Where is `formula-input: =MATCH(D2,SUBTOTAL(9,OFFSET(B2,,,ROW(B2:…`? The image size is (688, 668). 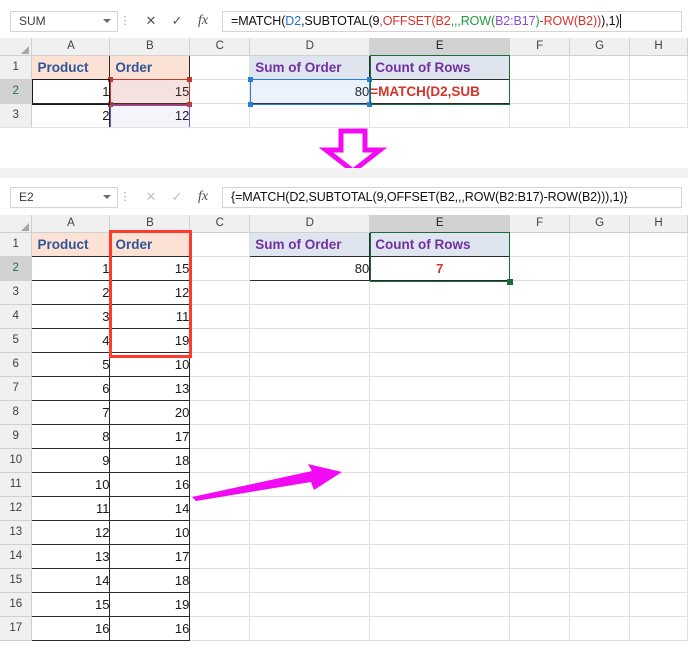
formula-input: =MATCH(D2,SUBTOTAL(9,OFFSET(B2,,,ROW(B2:… is located at coordinates (452, 21).